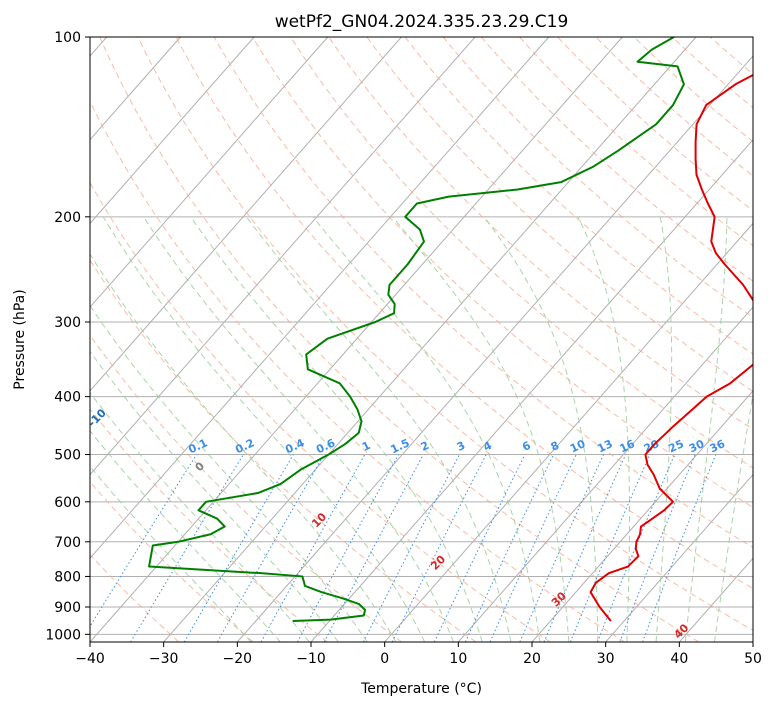  What do you see at coordinates (366, 446) in the screenshot?
I see `mixing-ratio-label: 1` at bounding box center [366, 446].